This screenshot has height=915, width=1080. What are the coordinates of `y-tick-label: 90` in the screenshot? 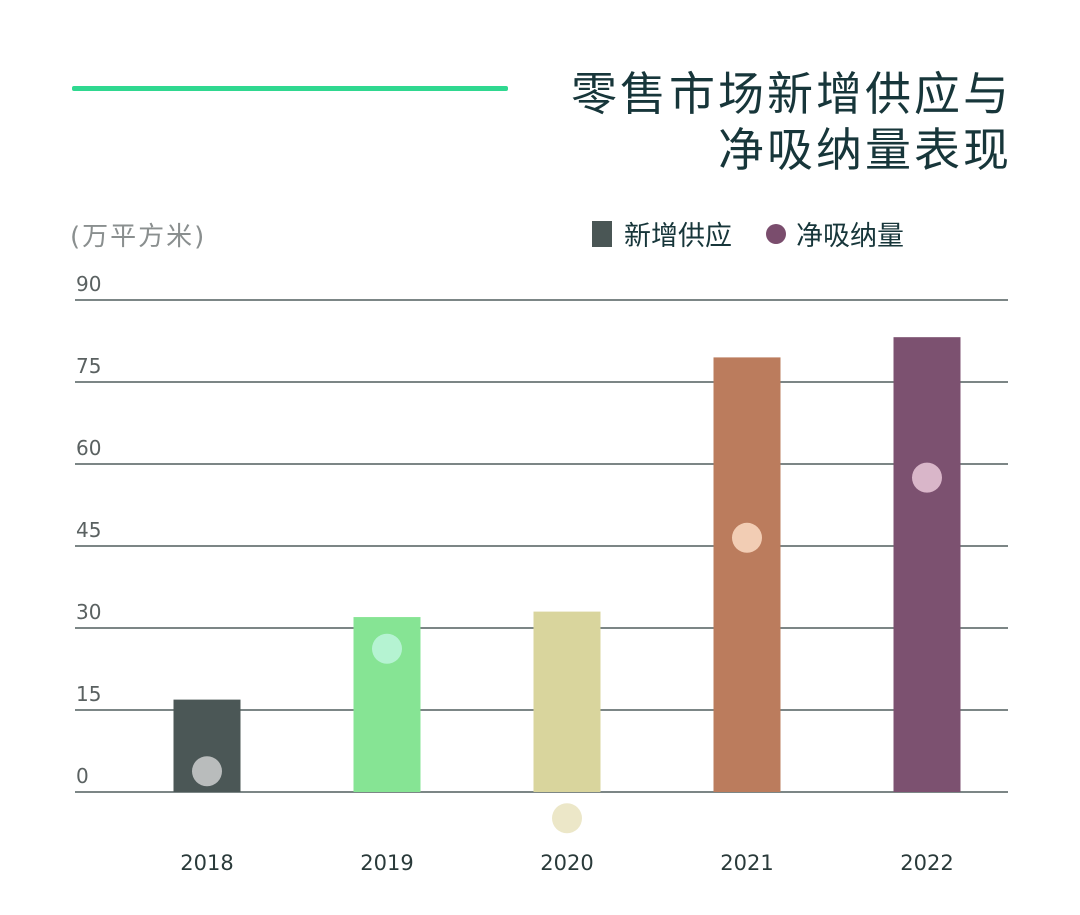 It's located at (88, 284).